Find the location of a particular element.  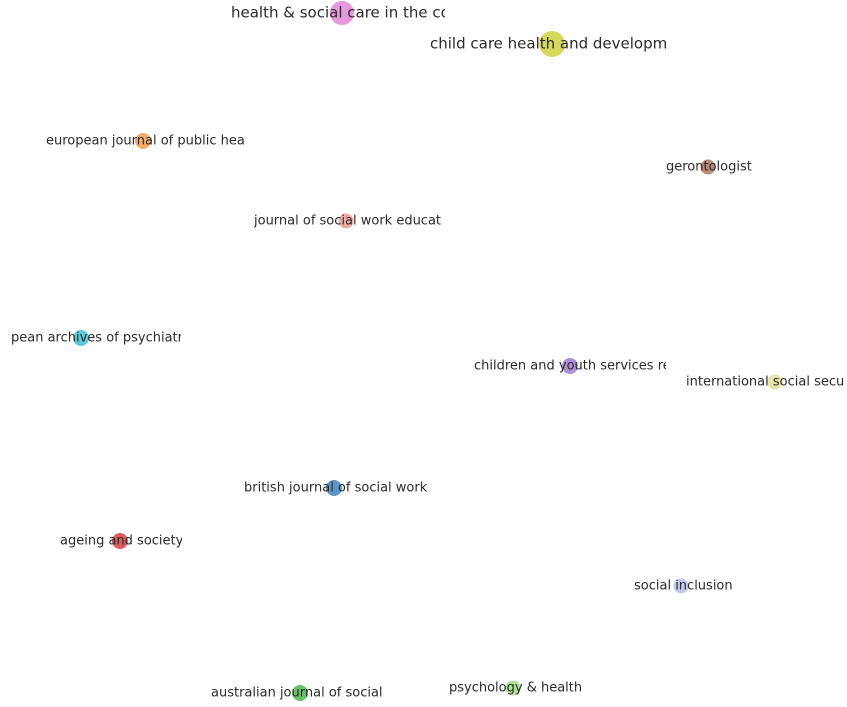

node-label: journal of social work educati is located at coordinates (348, 221).